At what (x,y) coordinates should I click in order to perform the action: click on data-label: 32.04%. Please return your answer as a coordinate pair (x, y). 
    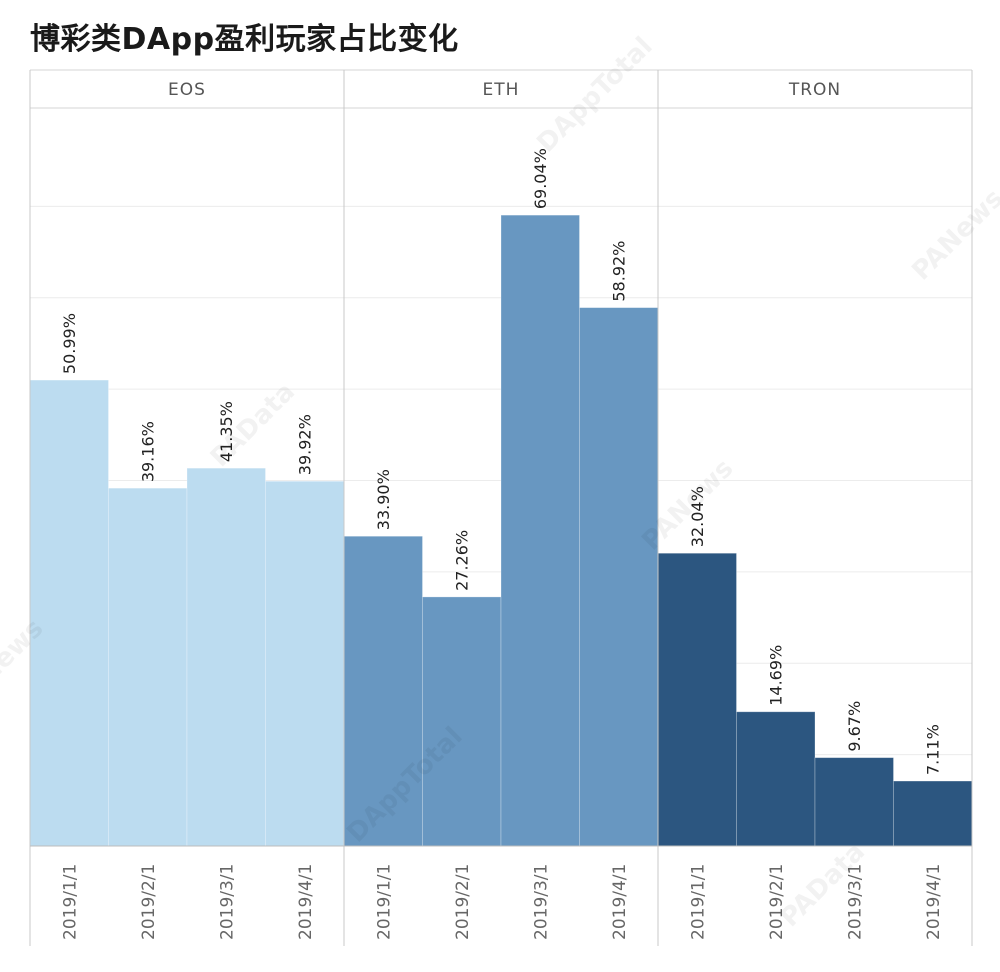
    Looking at the image, I should click on (697, 516).